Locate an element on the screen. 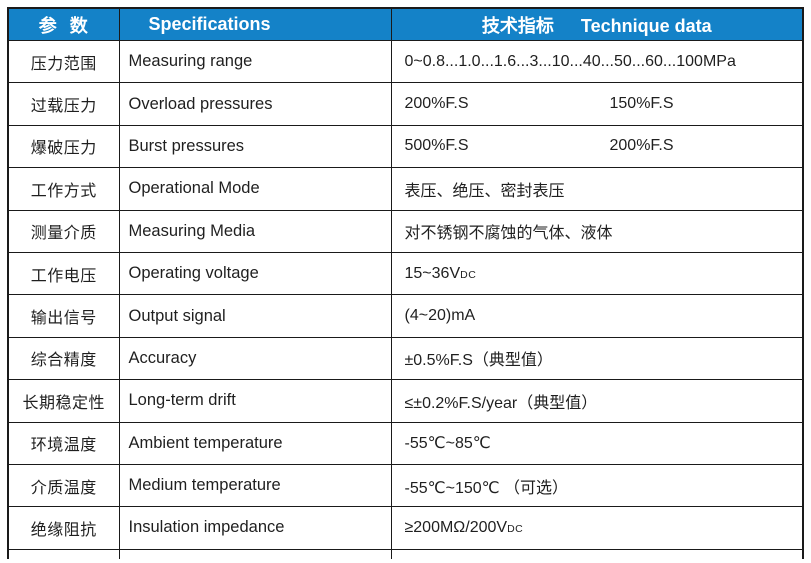 This screenshot has height=563, width=811. table-row: 环境温度 Ambient temperature -55℃~85℃ is located at coordinates (405, 443).